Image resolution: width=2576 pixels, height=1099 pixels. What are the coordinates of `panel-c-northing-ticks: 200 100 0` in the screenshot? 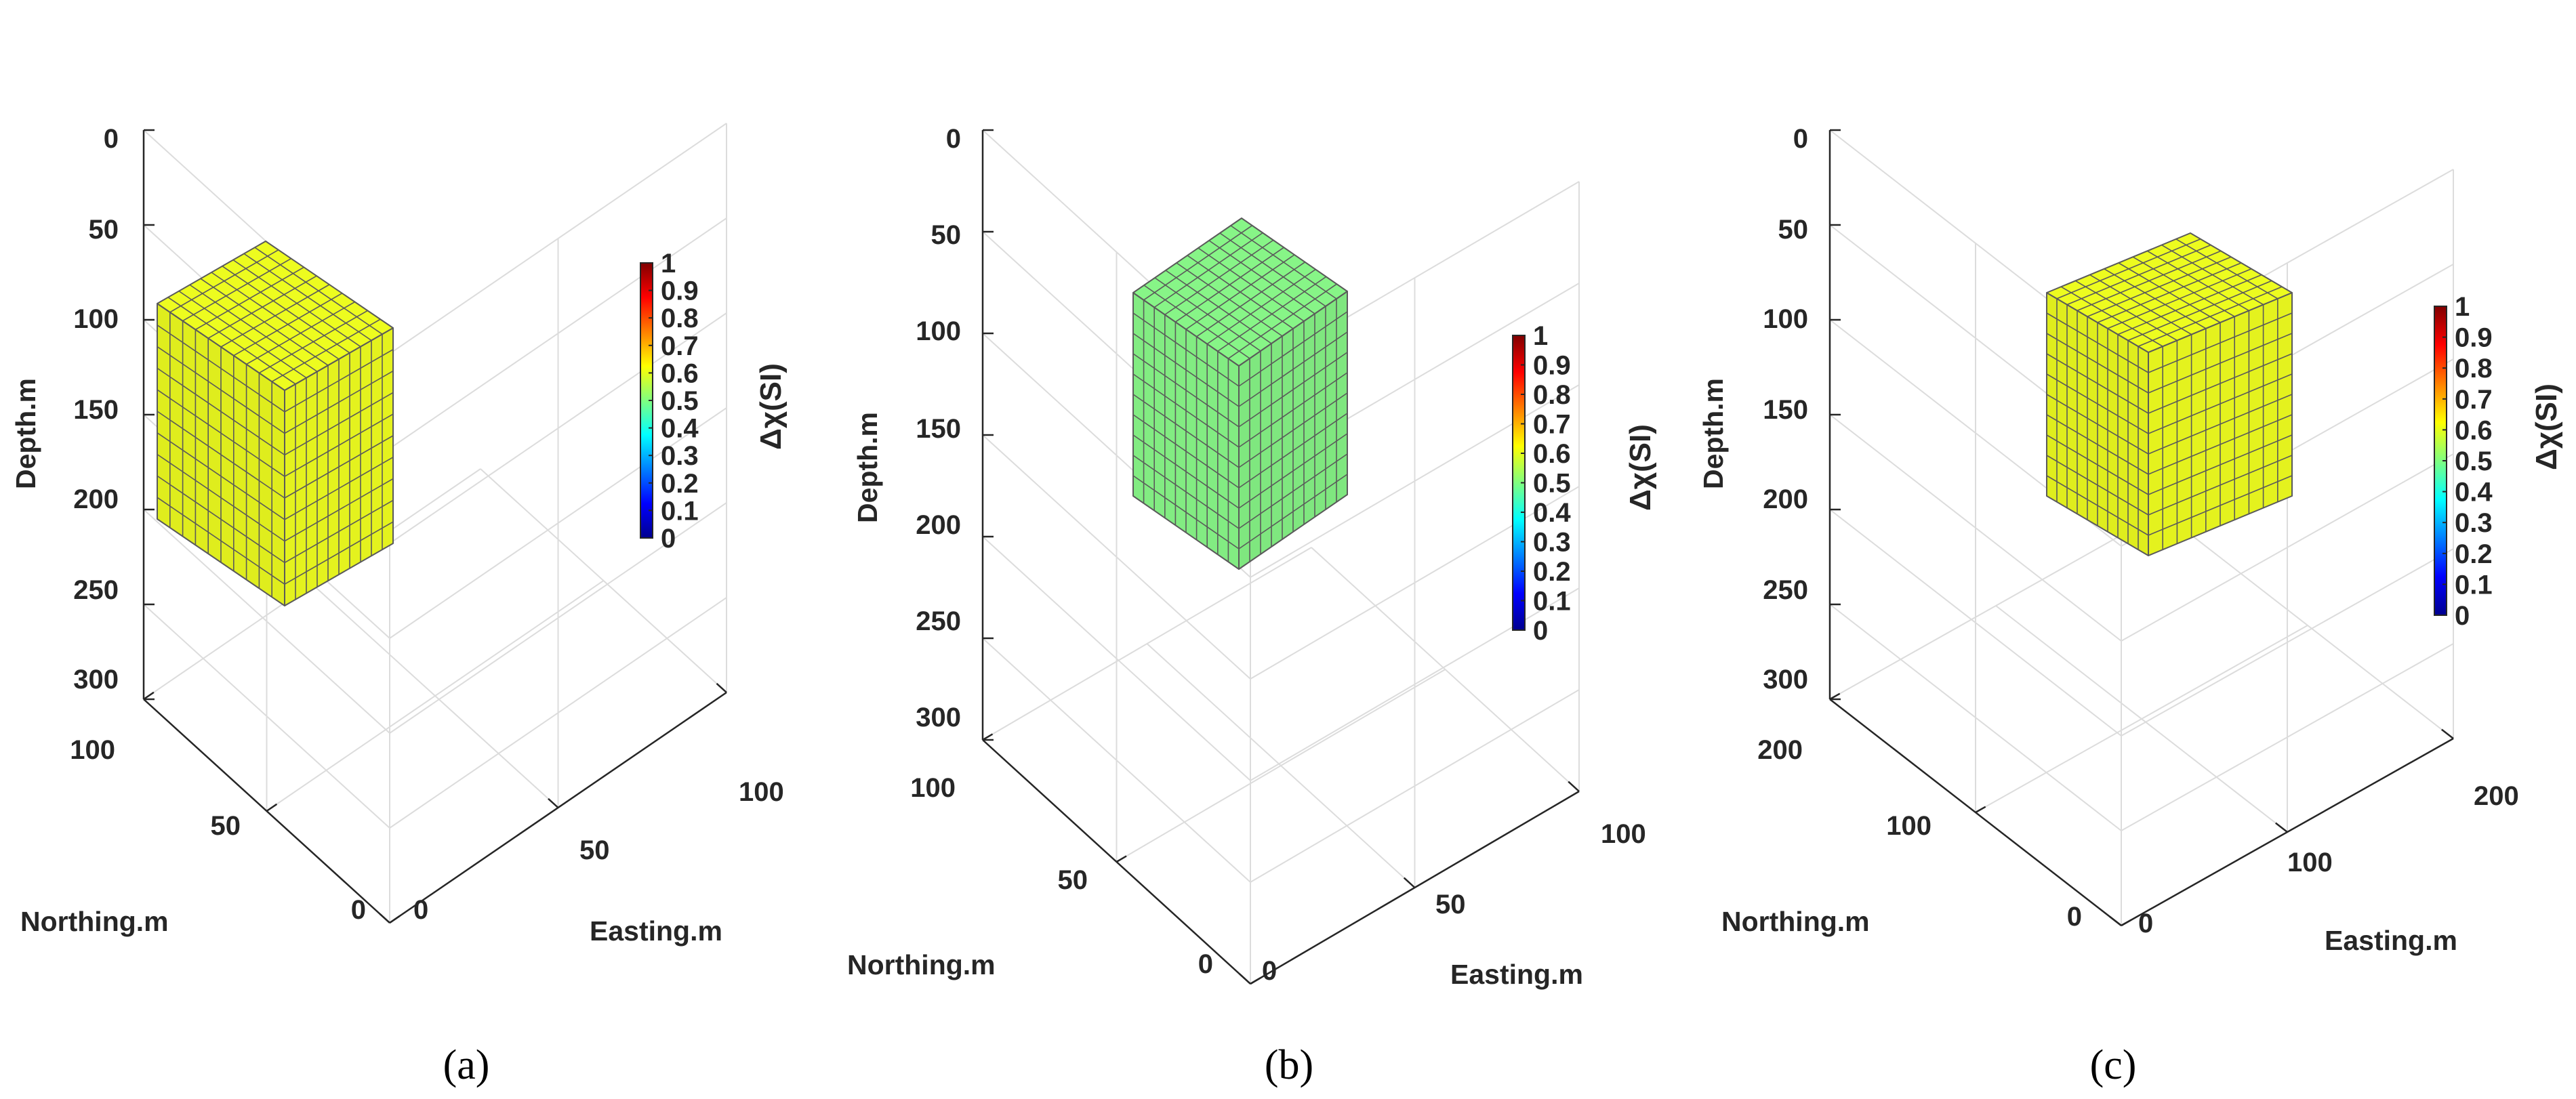 It's located at (1920, 833).